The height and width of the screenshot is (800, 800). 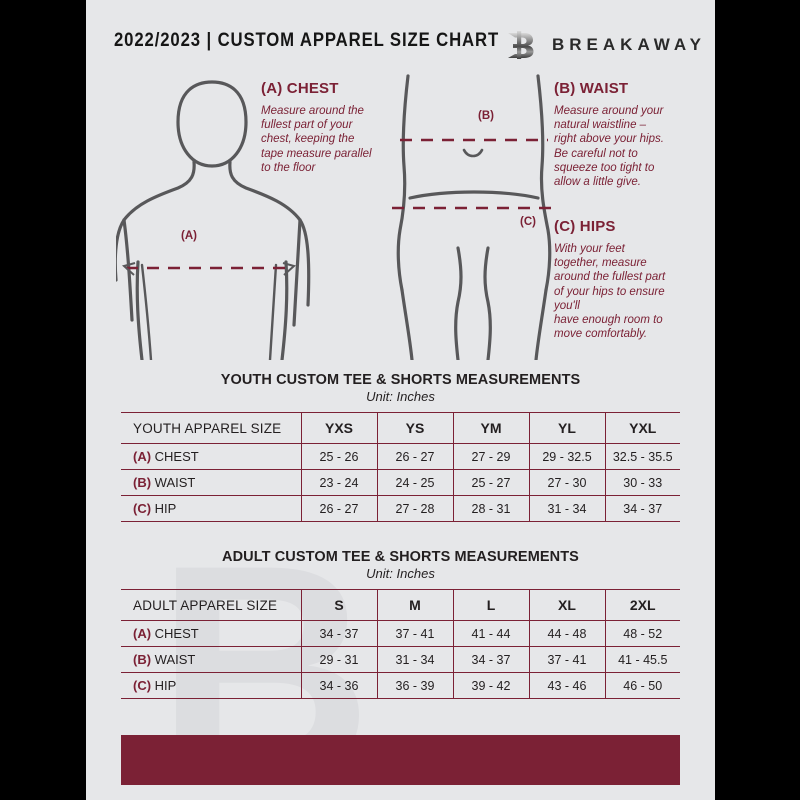 I want to click on adult-measurement-cell: 48 - 52, so click(x=642, y=633).